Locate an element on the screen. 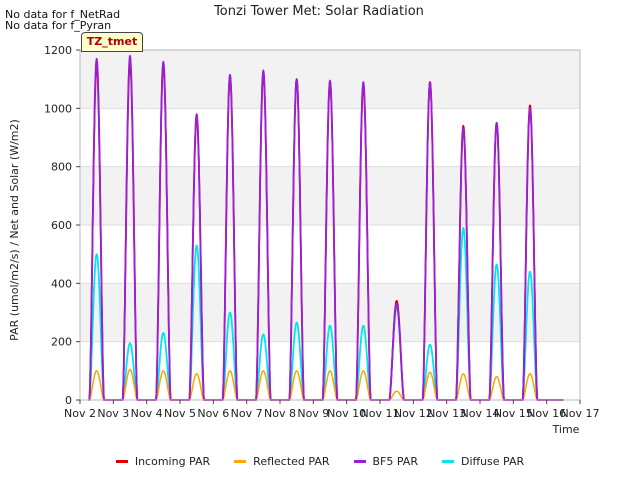 This screenshot has width=640, height=480. y-axis-ticks: 0 200 400 600 800 1000 1200 is located at coordinates (62, 225).